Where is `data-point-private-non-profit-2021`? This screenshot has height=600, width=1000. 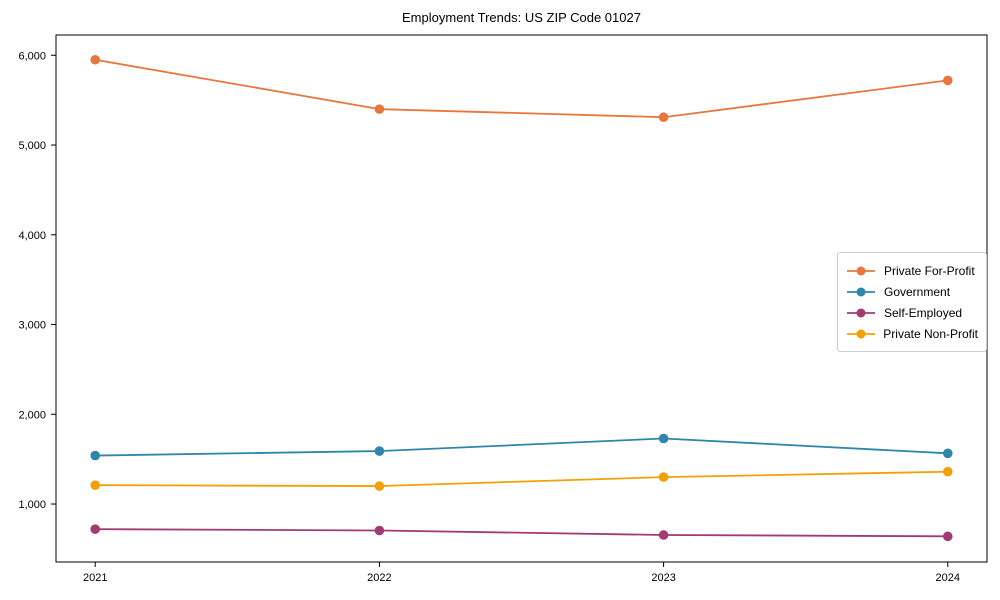 data-point-private-non-profit-2021 is located at coordinates (95, 485).